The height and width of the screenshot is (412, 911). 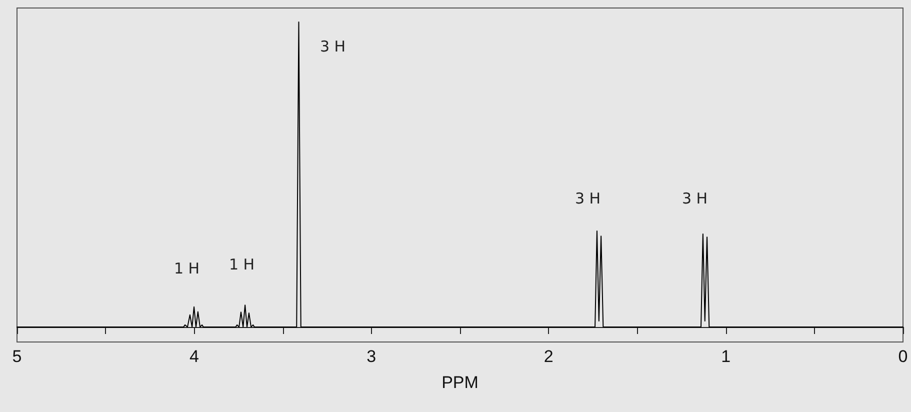 I want to click on x-tick-label: 2, so click(x=549, y=356).